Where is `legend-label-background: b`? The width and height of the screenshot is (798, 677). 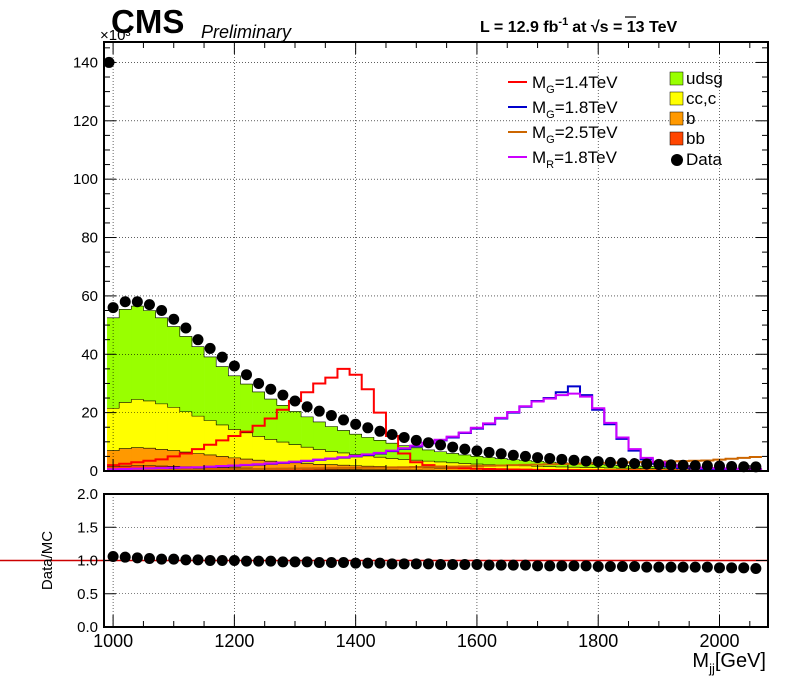 legend-label-background: b is located at coordinates (690, 118).